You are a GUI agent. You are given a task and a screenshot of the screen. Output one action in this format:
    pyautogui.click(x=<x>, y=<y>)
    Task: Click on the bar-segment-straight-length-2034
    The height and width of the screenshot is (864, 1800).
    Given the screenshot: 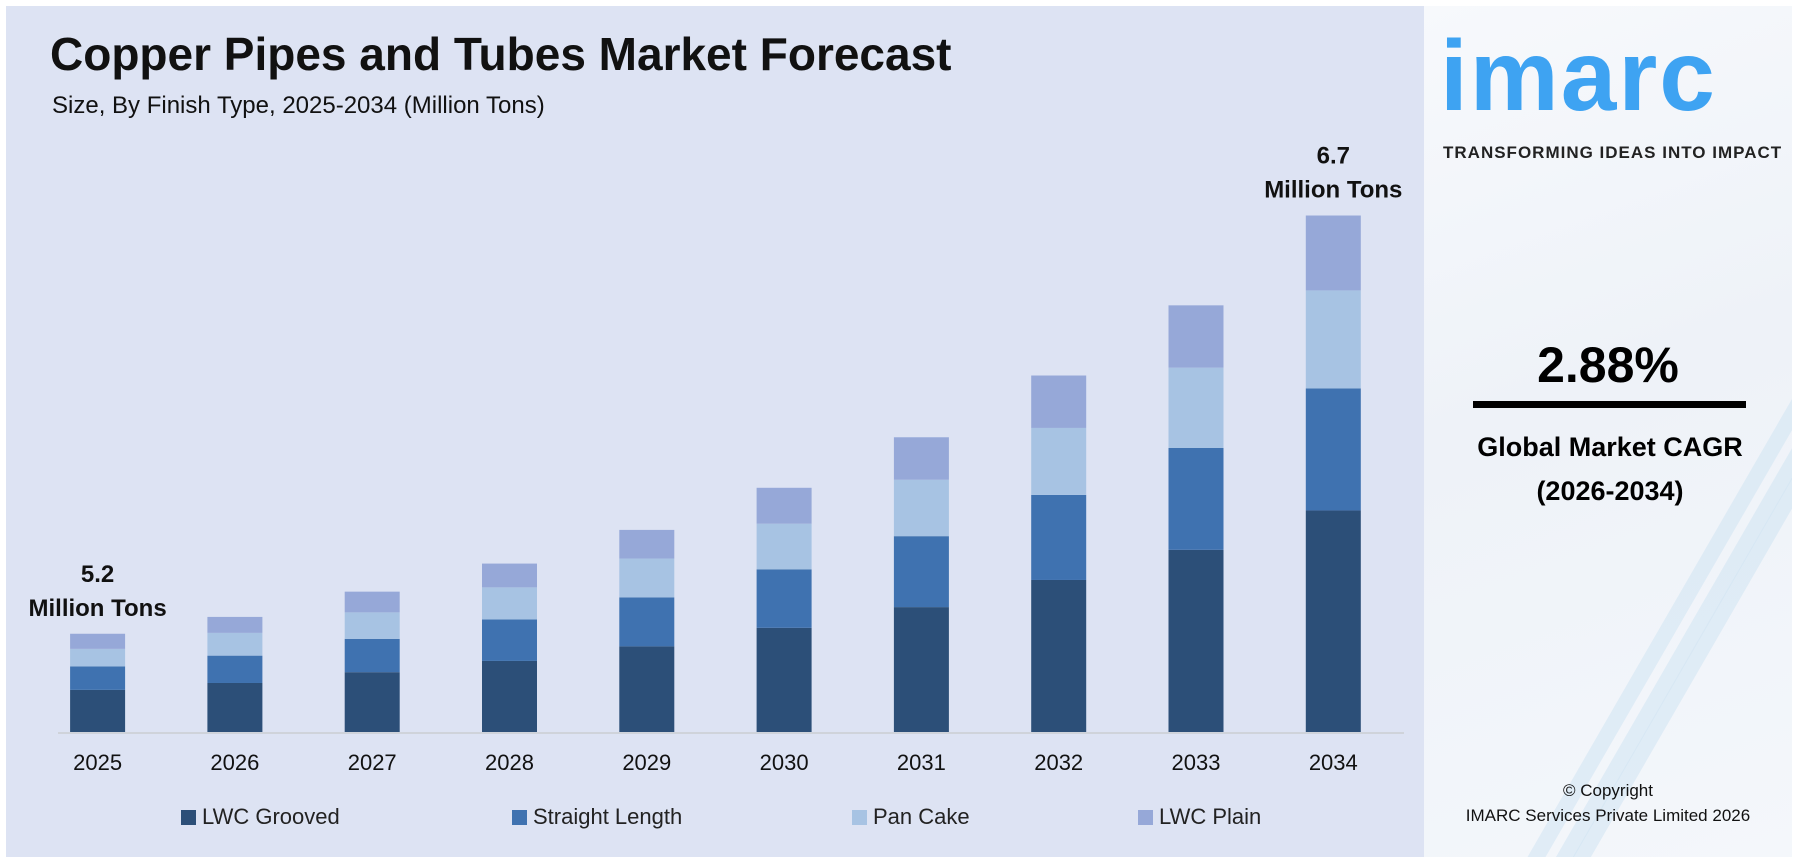 What is the action you would take?
    pyautogui.click(x=1333, y=449)
    